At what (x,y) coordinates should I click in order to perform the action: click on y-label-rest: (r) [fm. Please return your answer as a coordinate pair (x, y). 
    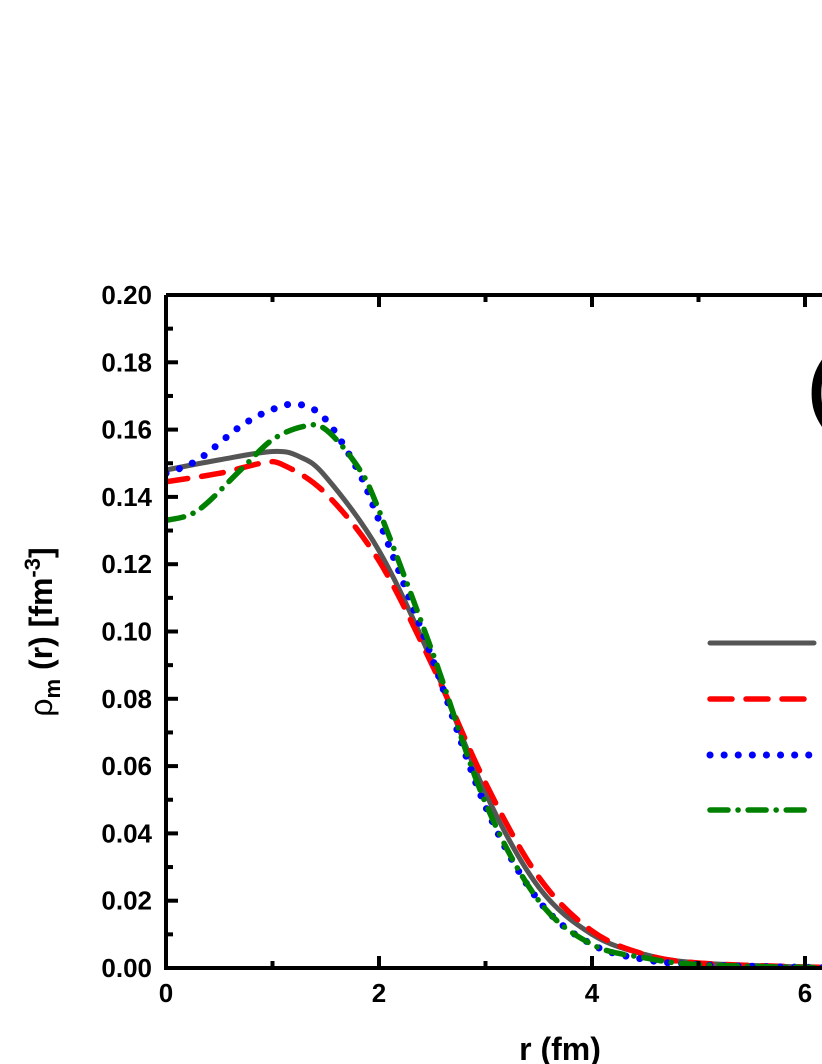
    Looking at the image, I should click on (41, 628).